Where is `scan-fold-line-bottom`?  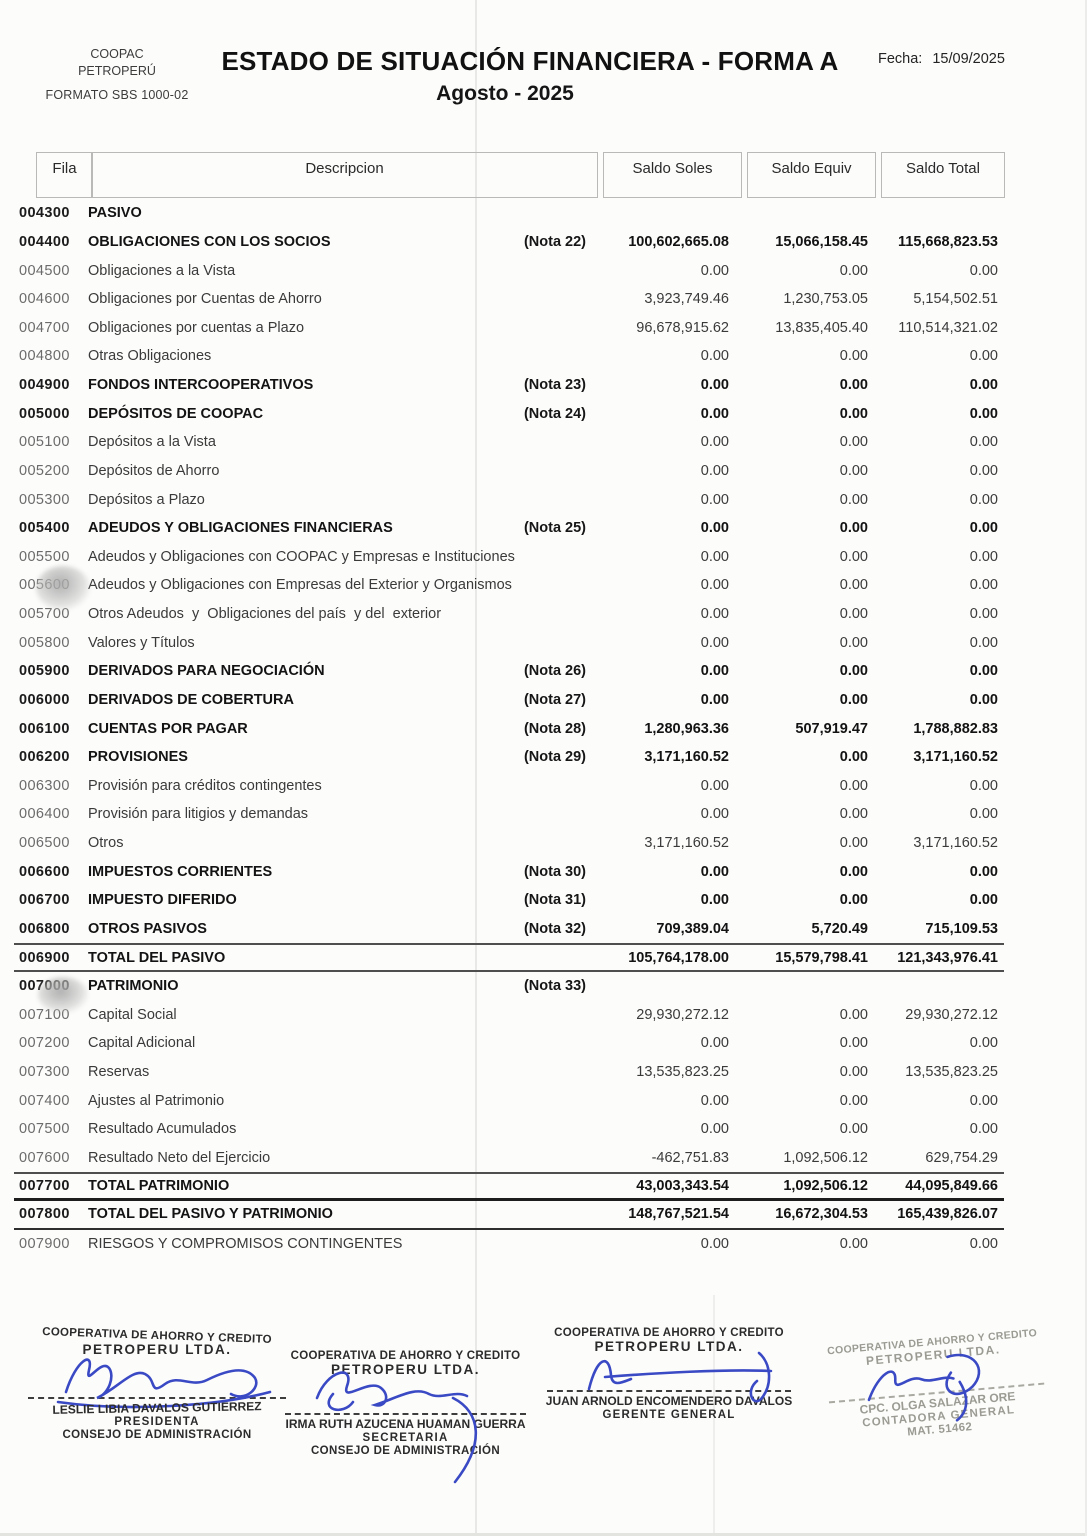 scan-fold-line-bottom is located at coordinates (714, 1415).